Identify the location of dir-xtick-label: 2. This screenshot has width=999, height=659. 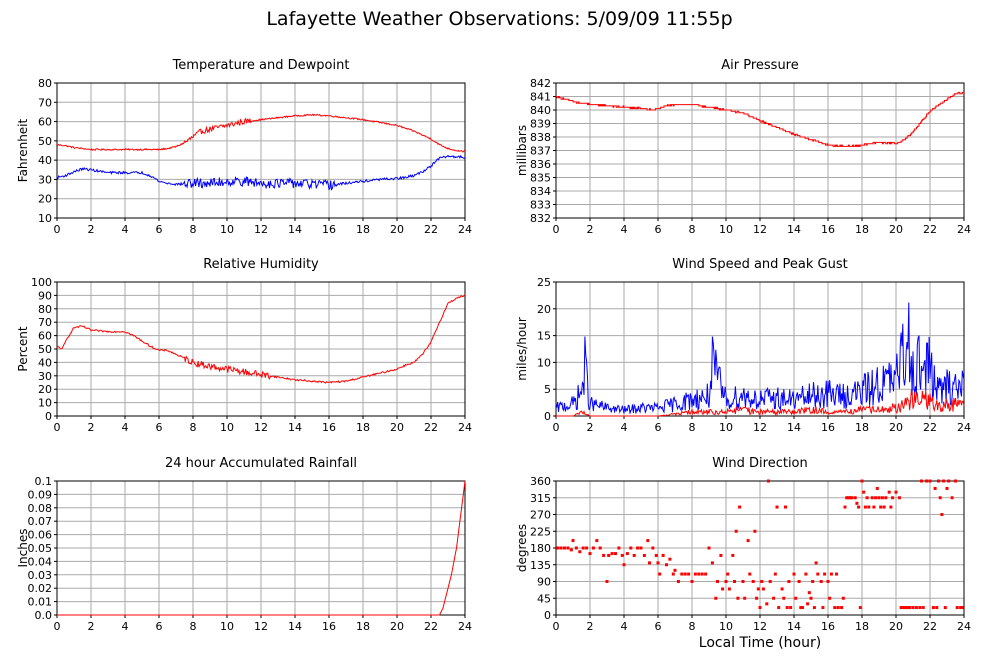
(590, 626).